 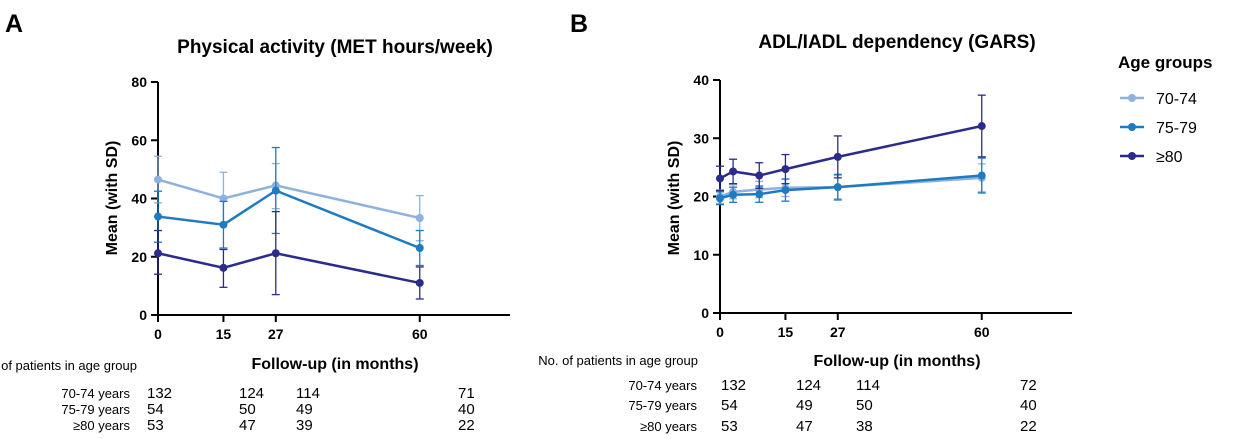 I want to click on legend-title: Age groups, so click(x=1165, y=62).